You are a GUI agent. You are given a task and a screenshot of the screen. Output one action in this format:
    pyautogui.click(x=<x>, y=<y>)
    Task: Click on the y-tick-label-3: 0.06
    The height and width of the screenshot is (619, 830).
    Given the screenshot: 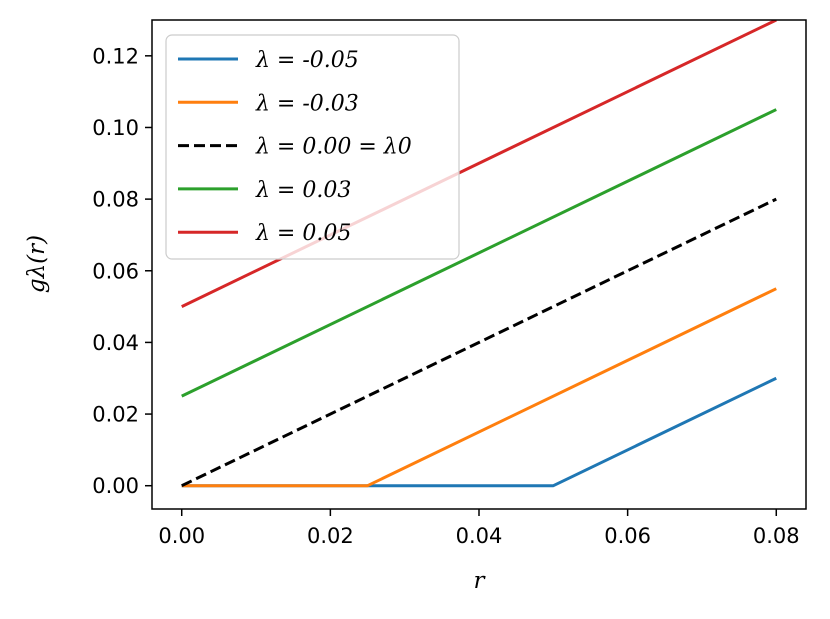 What is the action you would take?
    pyautogui.click(x=115, y=271)
    